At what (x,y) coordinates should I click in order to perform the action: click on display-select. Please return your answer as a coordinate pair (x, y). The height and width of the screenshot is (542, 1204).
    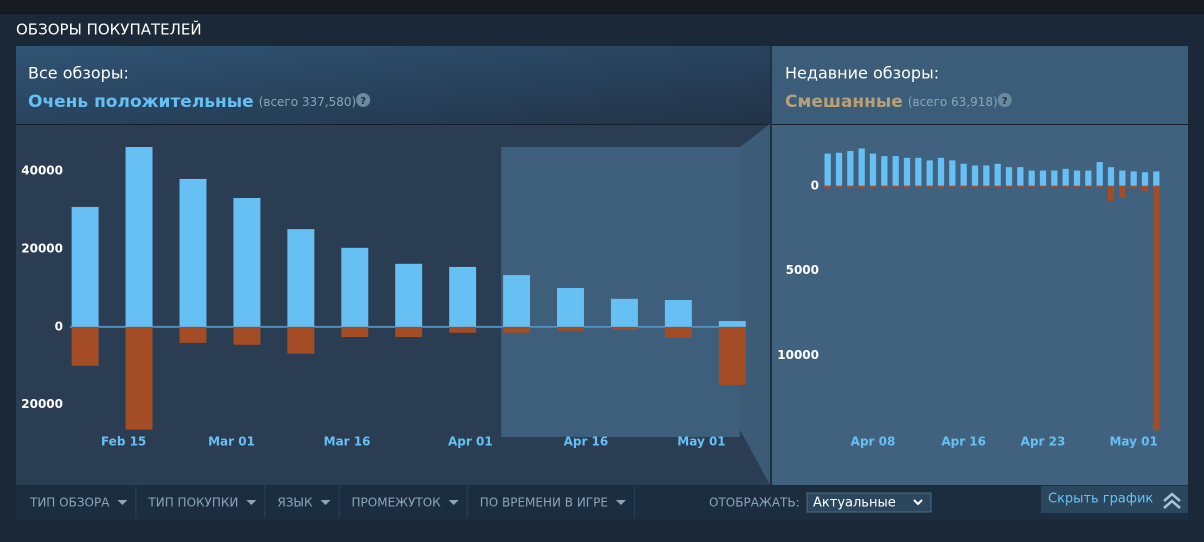
    Looking at the image, I should click on (869, 502).